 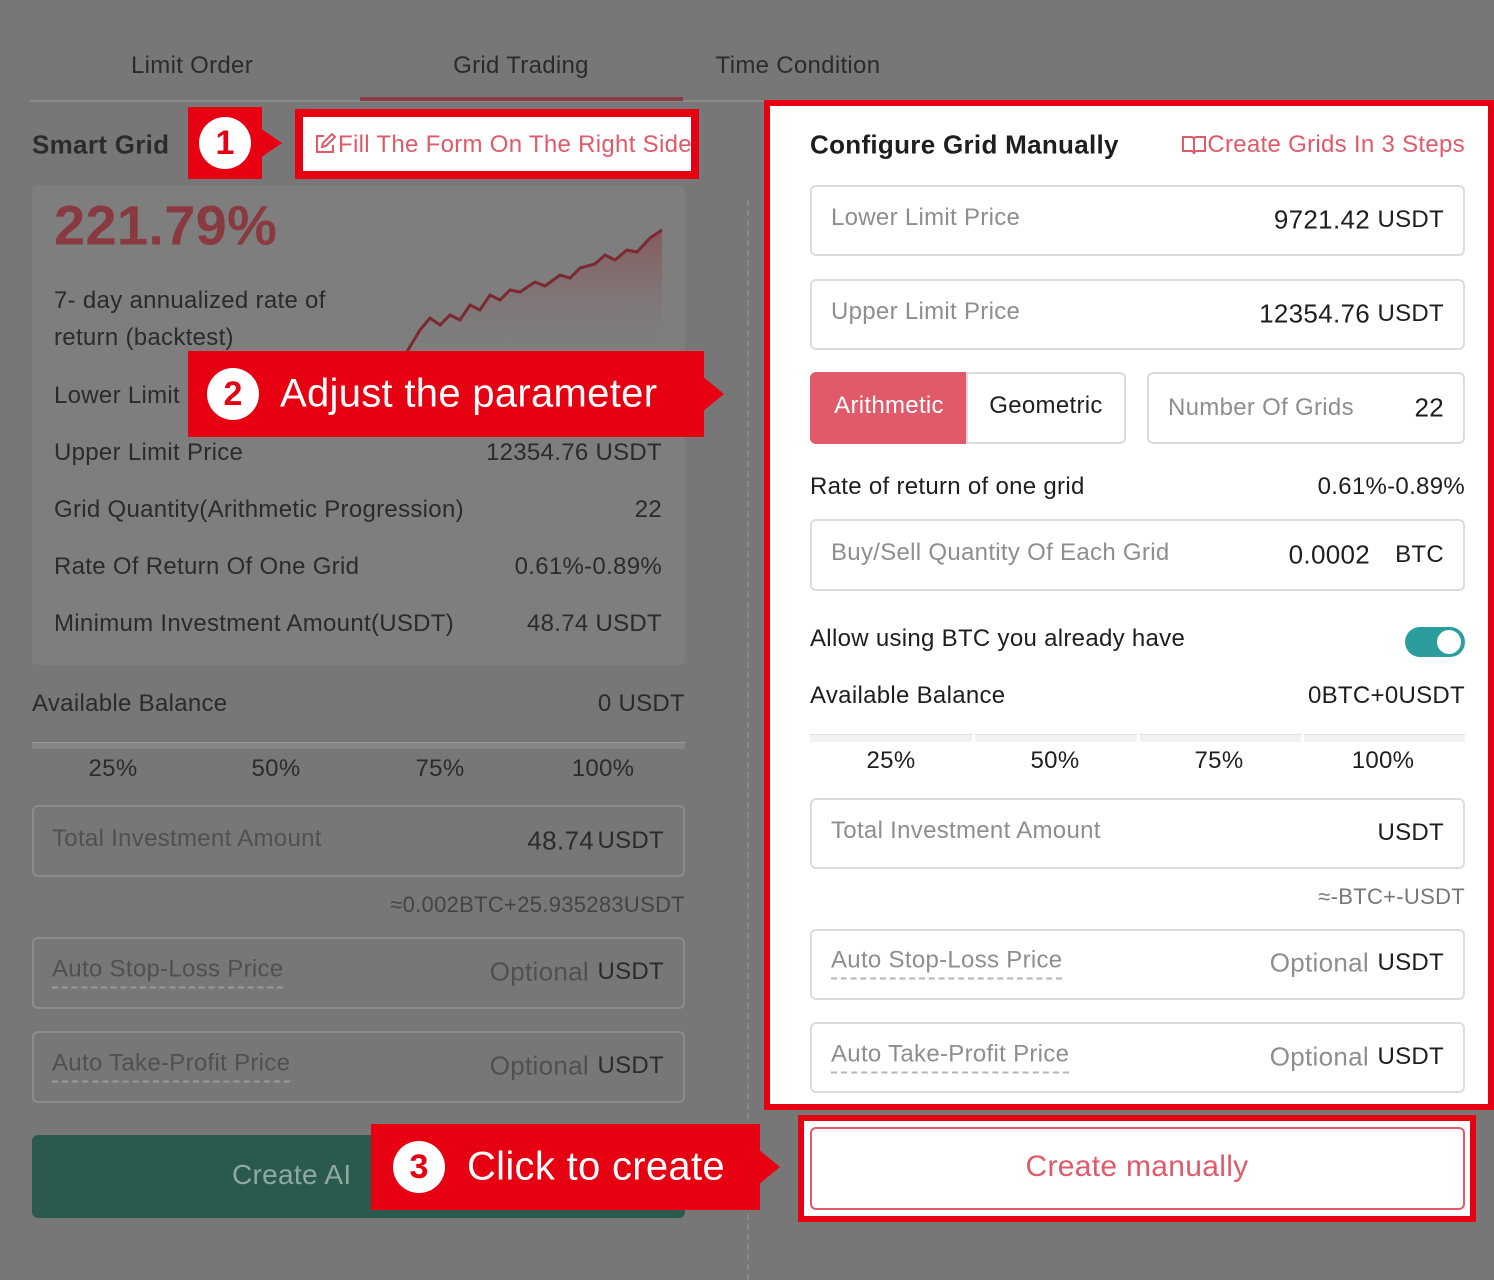 What do you see at coordinates (537, 904) in the screenshot?
I see `estimate: ≈0.002BTC+25.935283USDT` at bounding box center [537, 904].